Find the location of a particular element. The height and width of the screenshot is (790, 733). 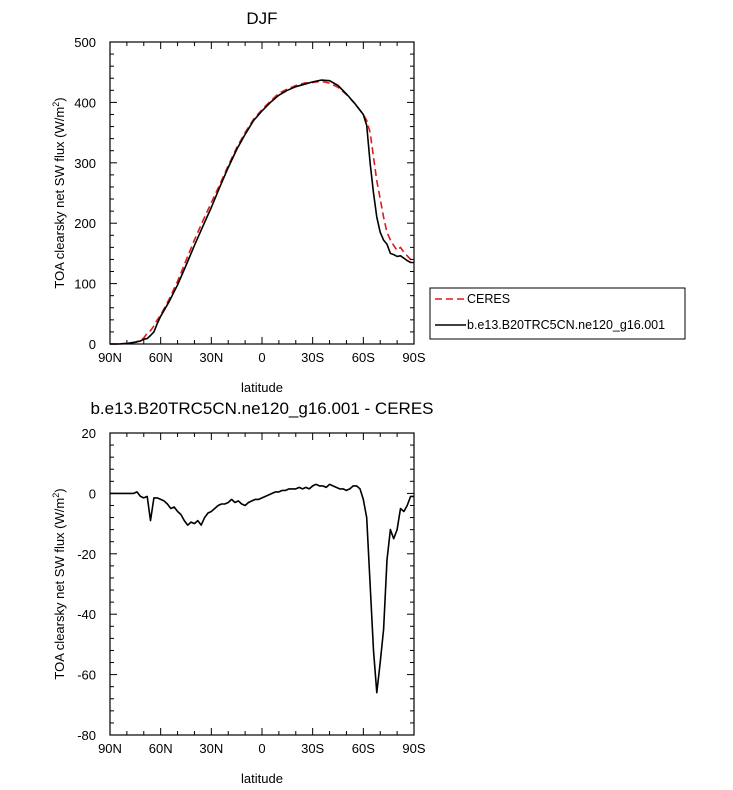

chart-title: b.e13.B20TRC5CN.ne120_g16.001 - CERES is located at coordinates (261, 408).